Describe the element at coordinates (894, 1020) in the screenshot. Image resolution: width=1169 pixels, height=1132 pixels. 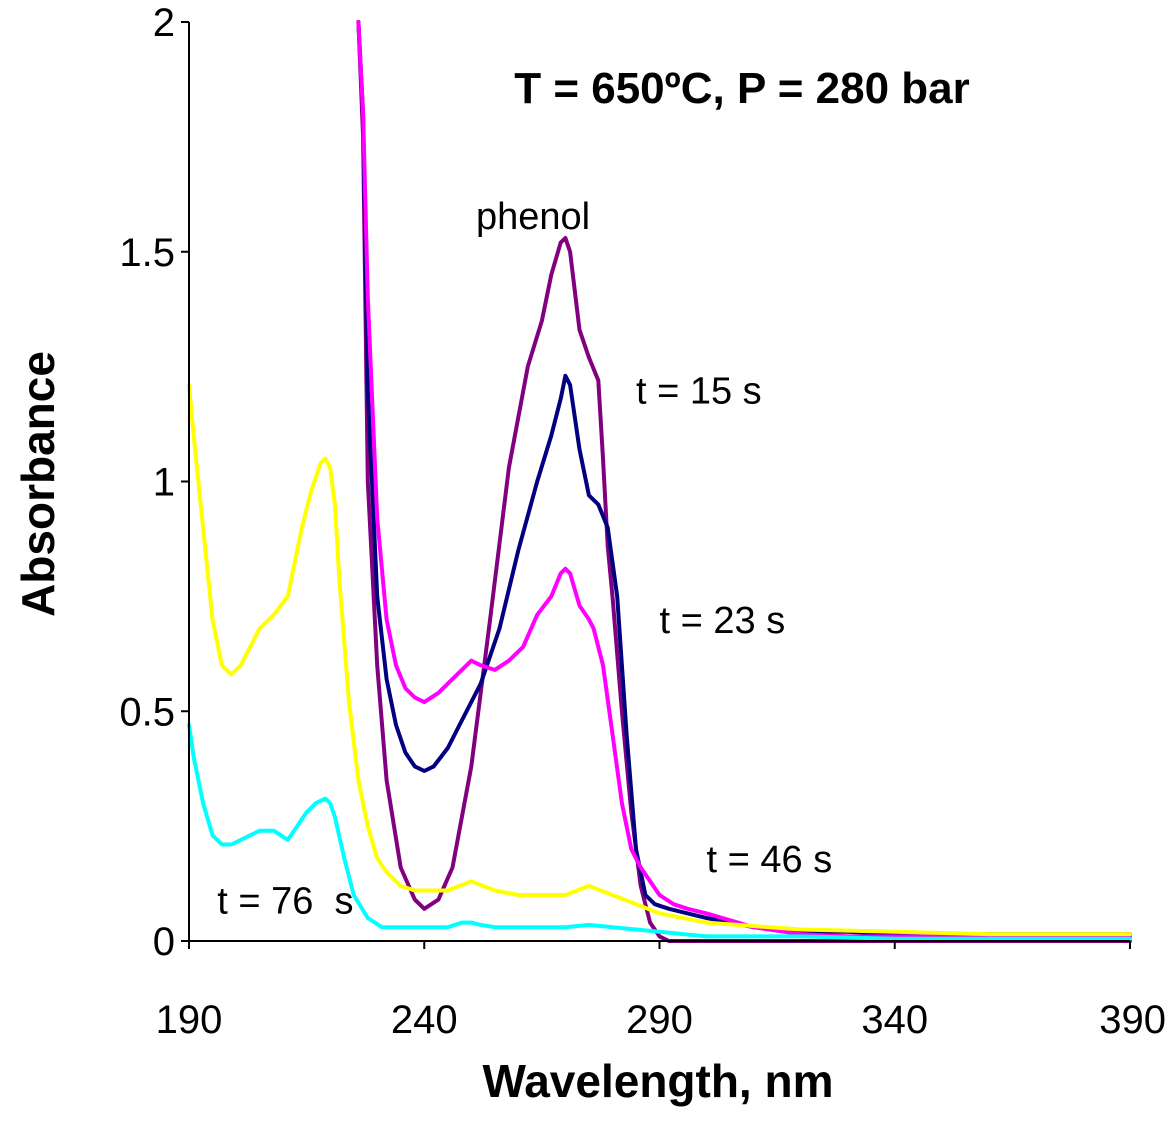
I see `x-tick-label: 340` at that location.